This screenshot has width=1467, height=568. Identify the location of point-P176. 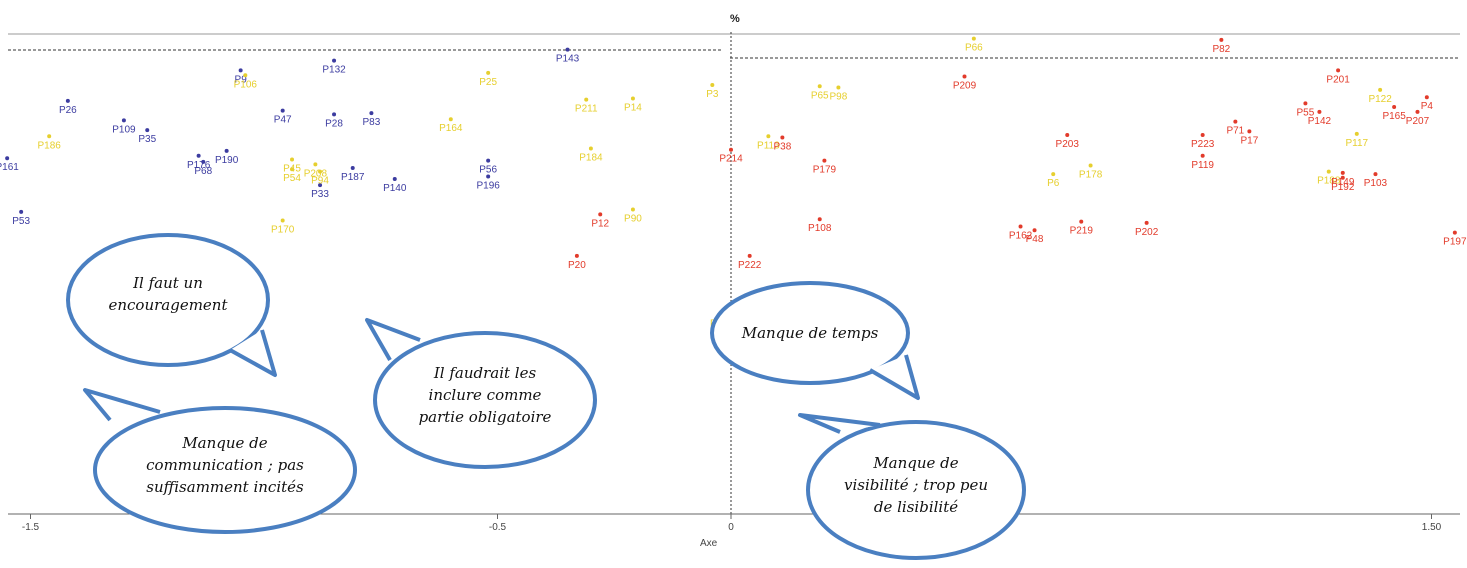
(198, 155).